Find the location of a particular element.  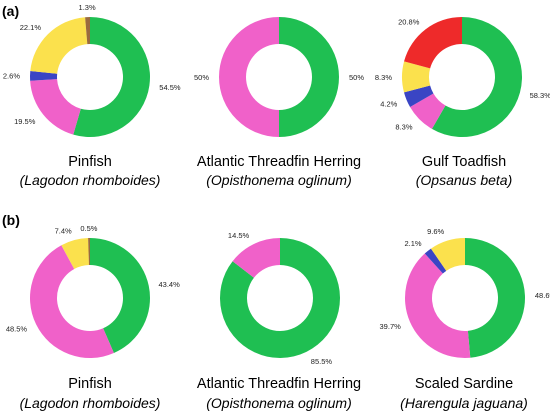

data-label: 43.4% is located at coordinates (170, 284).